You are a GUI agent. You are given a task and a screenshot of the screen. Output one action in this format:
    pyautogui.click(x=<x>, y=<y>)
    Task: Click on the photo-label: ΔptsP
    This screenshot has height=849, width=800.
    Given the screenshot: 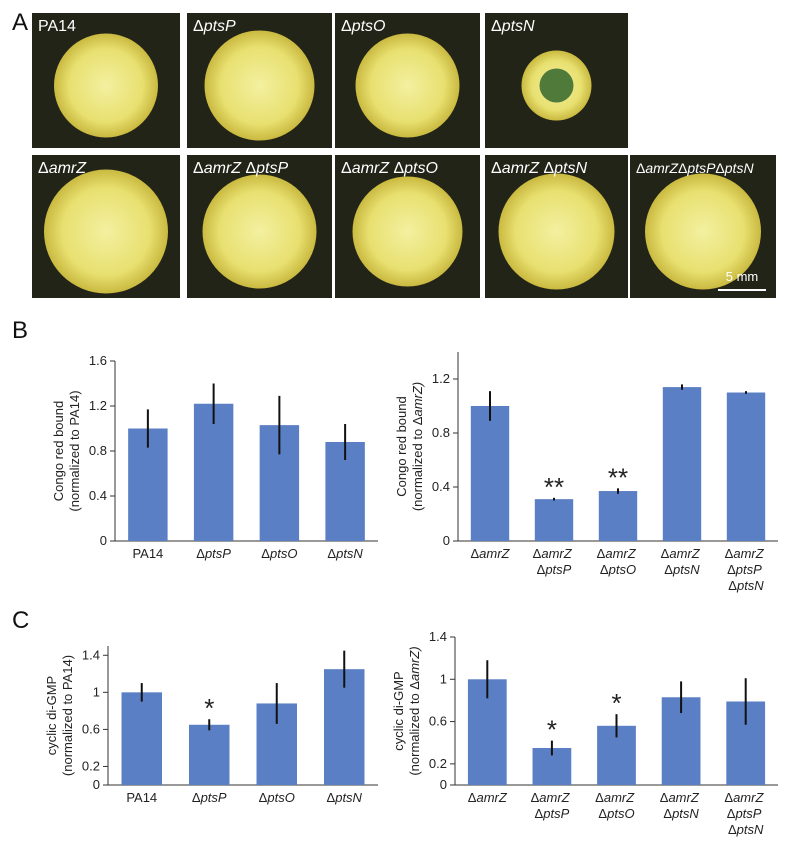 What is the action you would take?
    pyautogui.click(x=214, y=26)
    